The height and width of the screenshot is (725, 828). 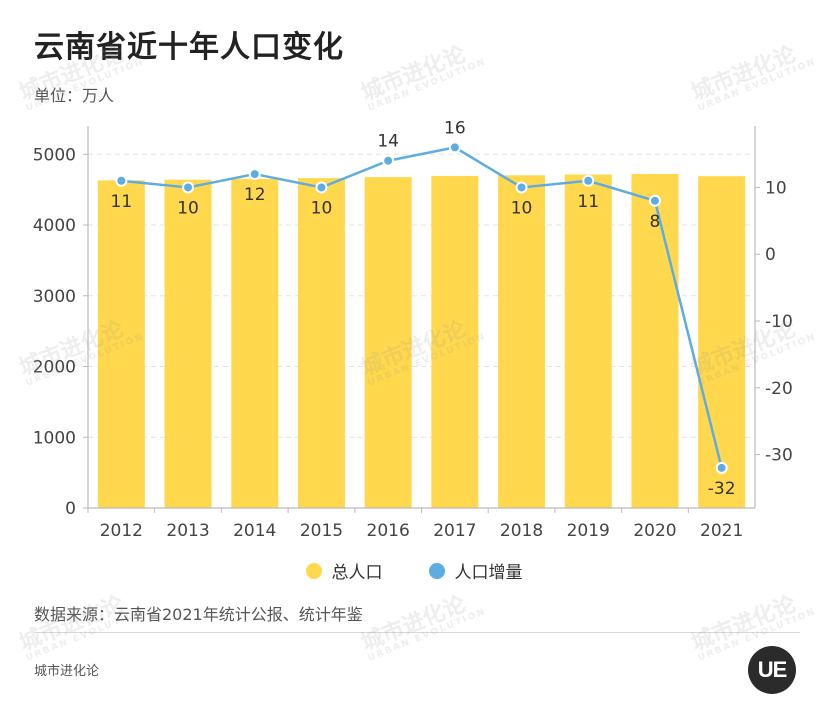 I want to click on point-increase-2013, so click(x=188, y=187).